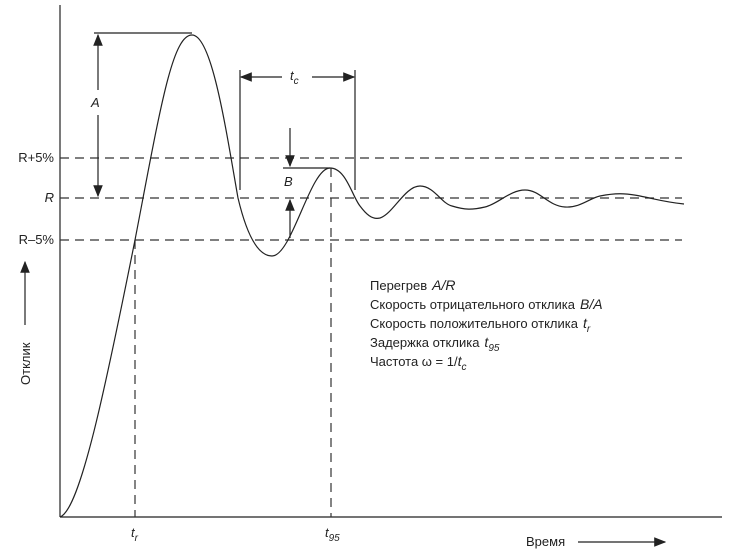 The width and height of the screenshot is (730, 552). I want to click on x-mark: t95, so click(332, 534).